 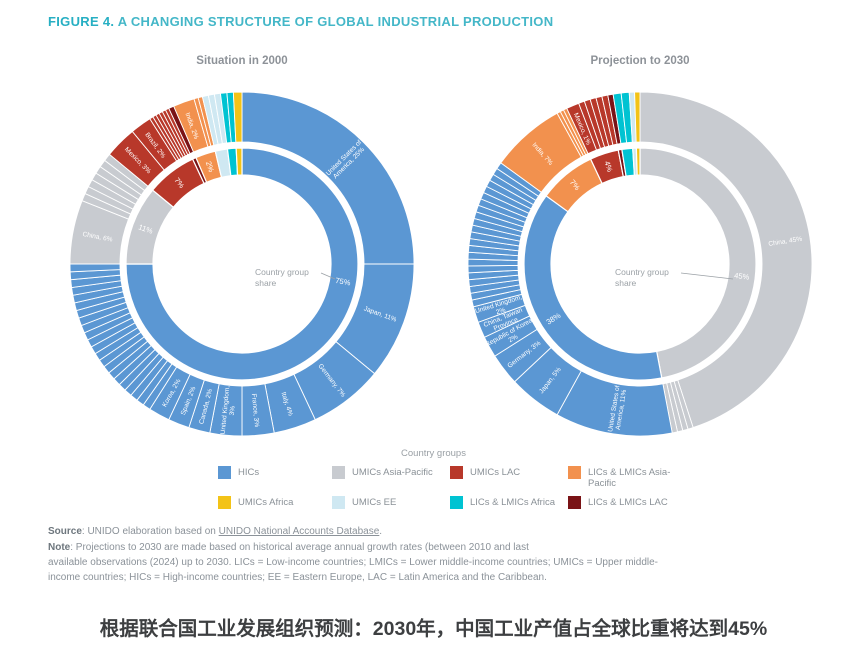 What do you see at coordinates (512, 502) in the screenshot?
I see `legend-label: LICs & LMICs Africa` at bounding box center [512, 502].